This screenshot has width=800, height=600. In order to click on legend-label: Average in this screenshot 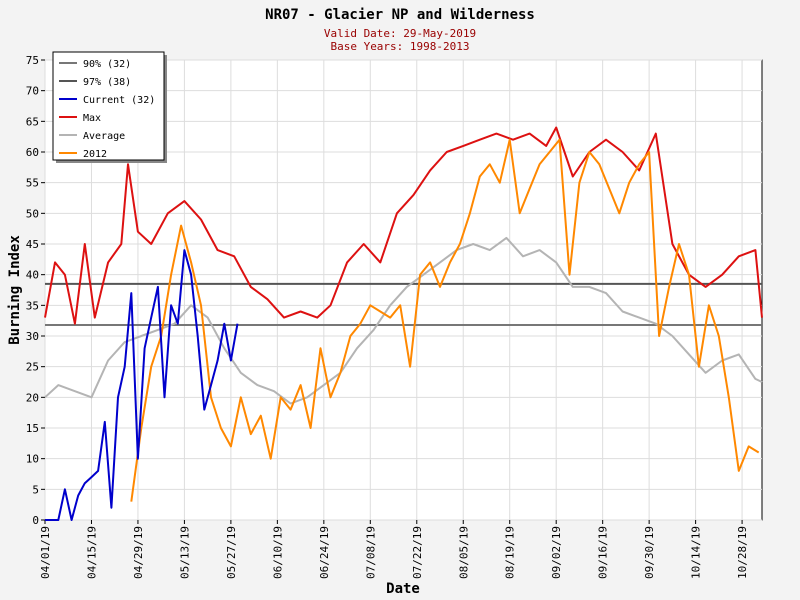, I will do `click(104, 136)`.